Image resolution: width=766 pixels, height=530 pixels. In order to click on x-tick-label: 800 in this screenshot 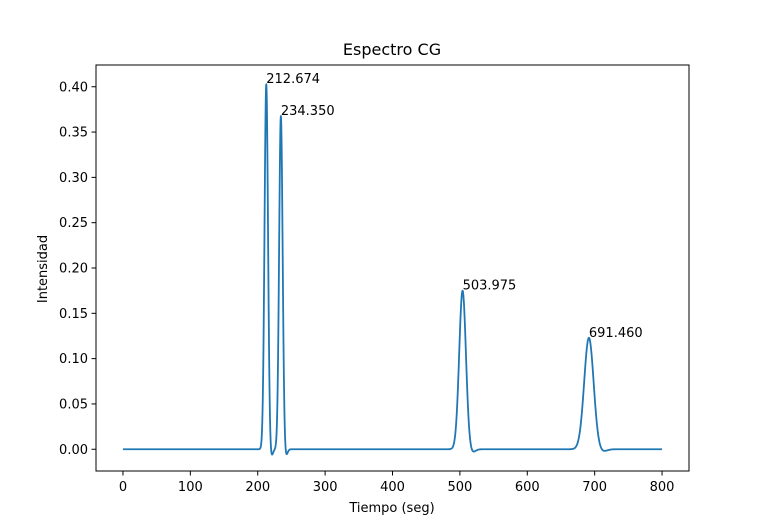, I will do `click(662, 487)`.